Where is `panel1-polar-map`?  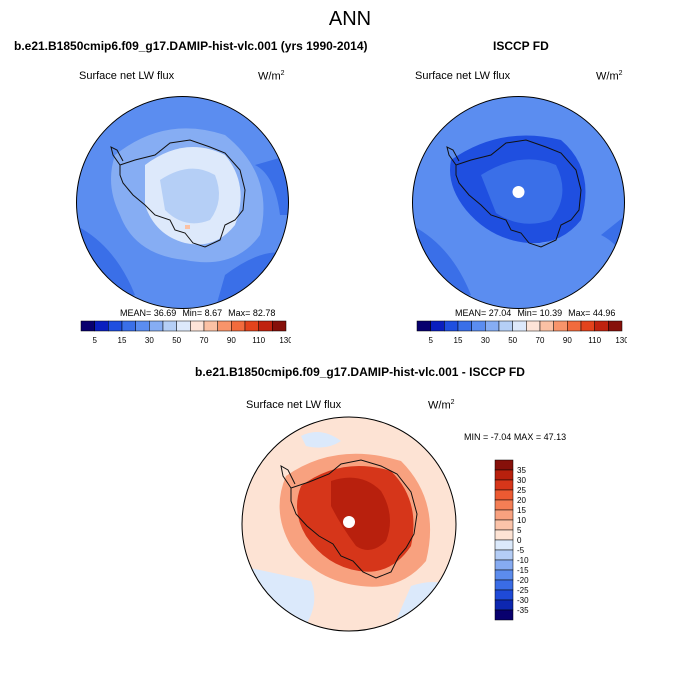
panel1-polar-map is located at coordinates (182, 202).